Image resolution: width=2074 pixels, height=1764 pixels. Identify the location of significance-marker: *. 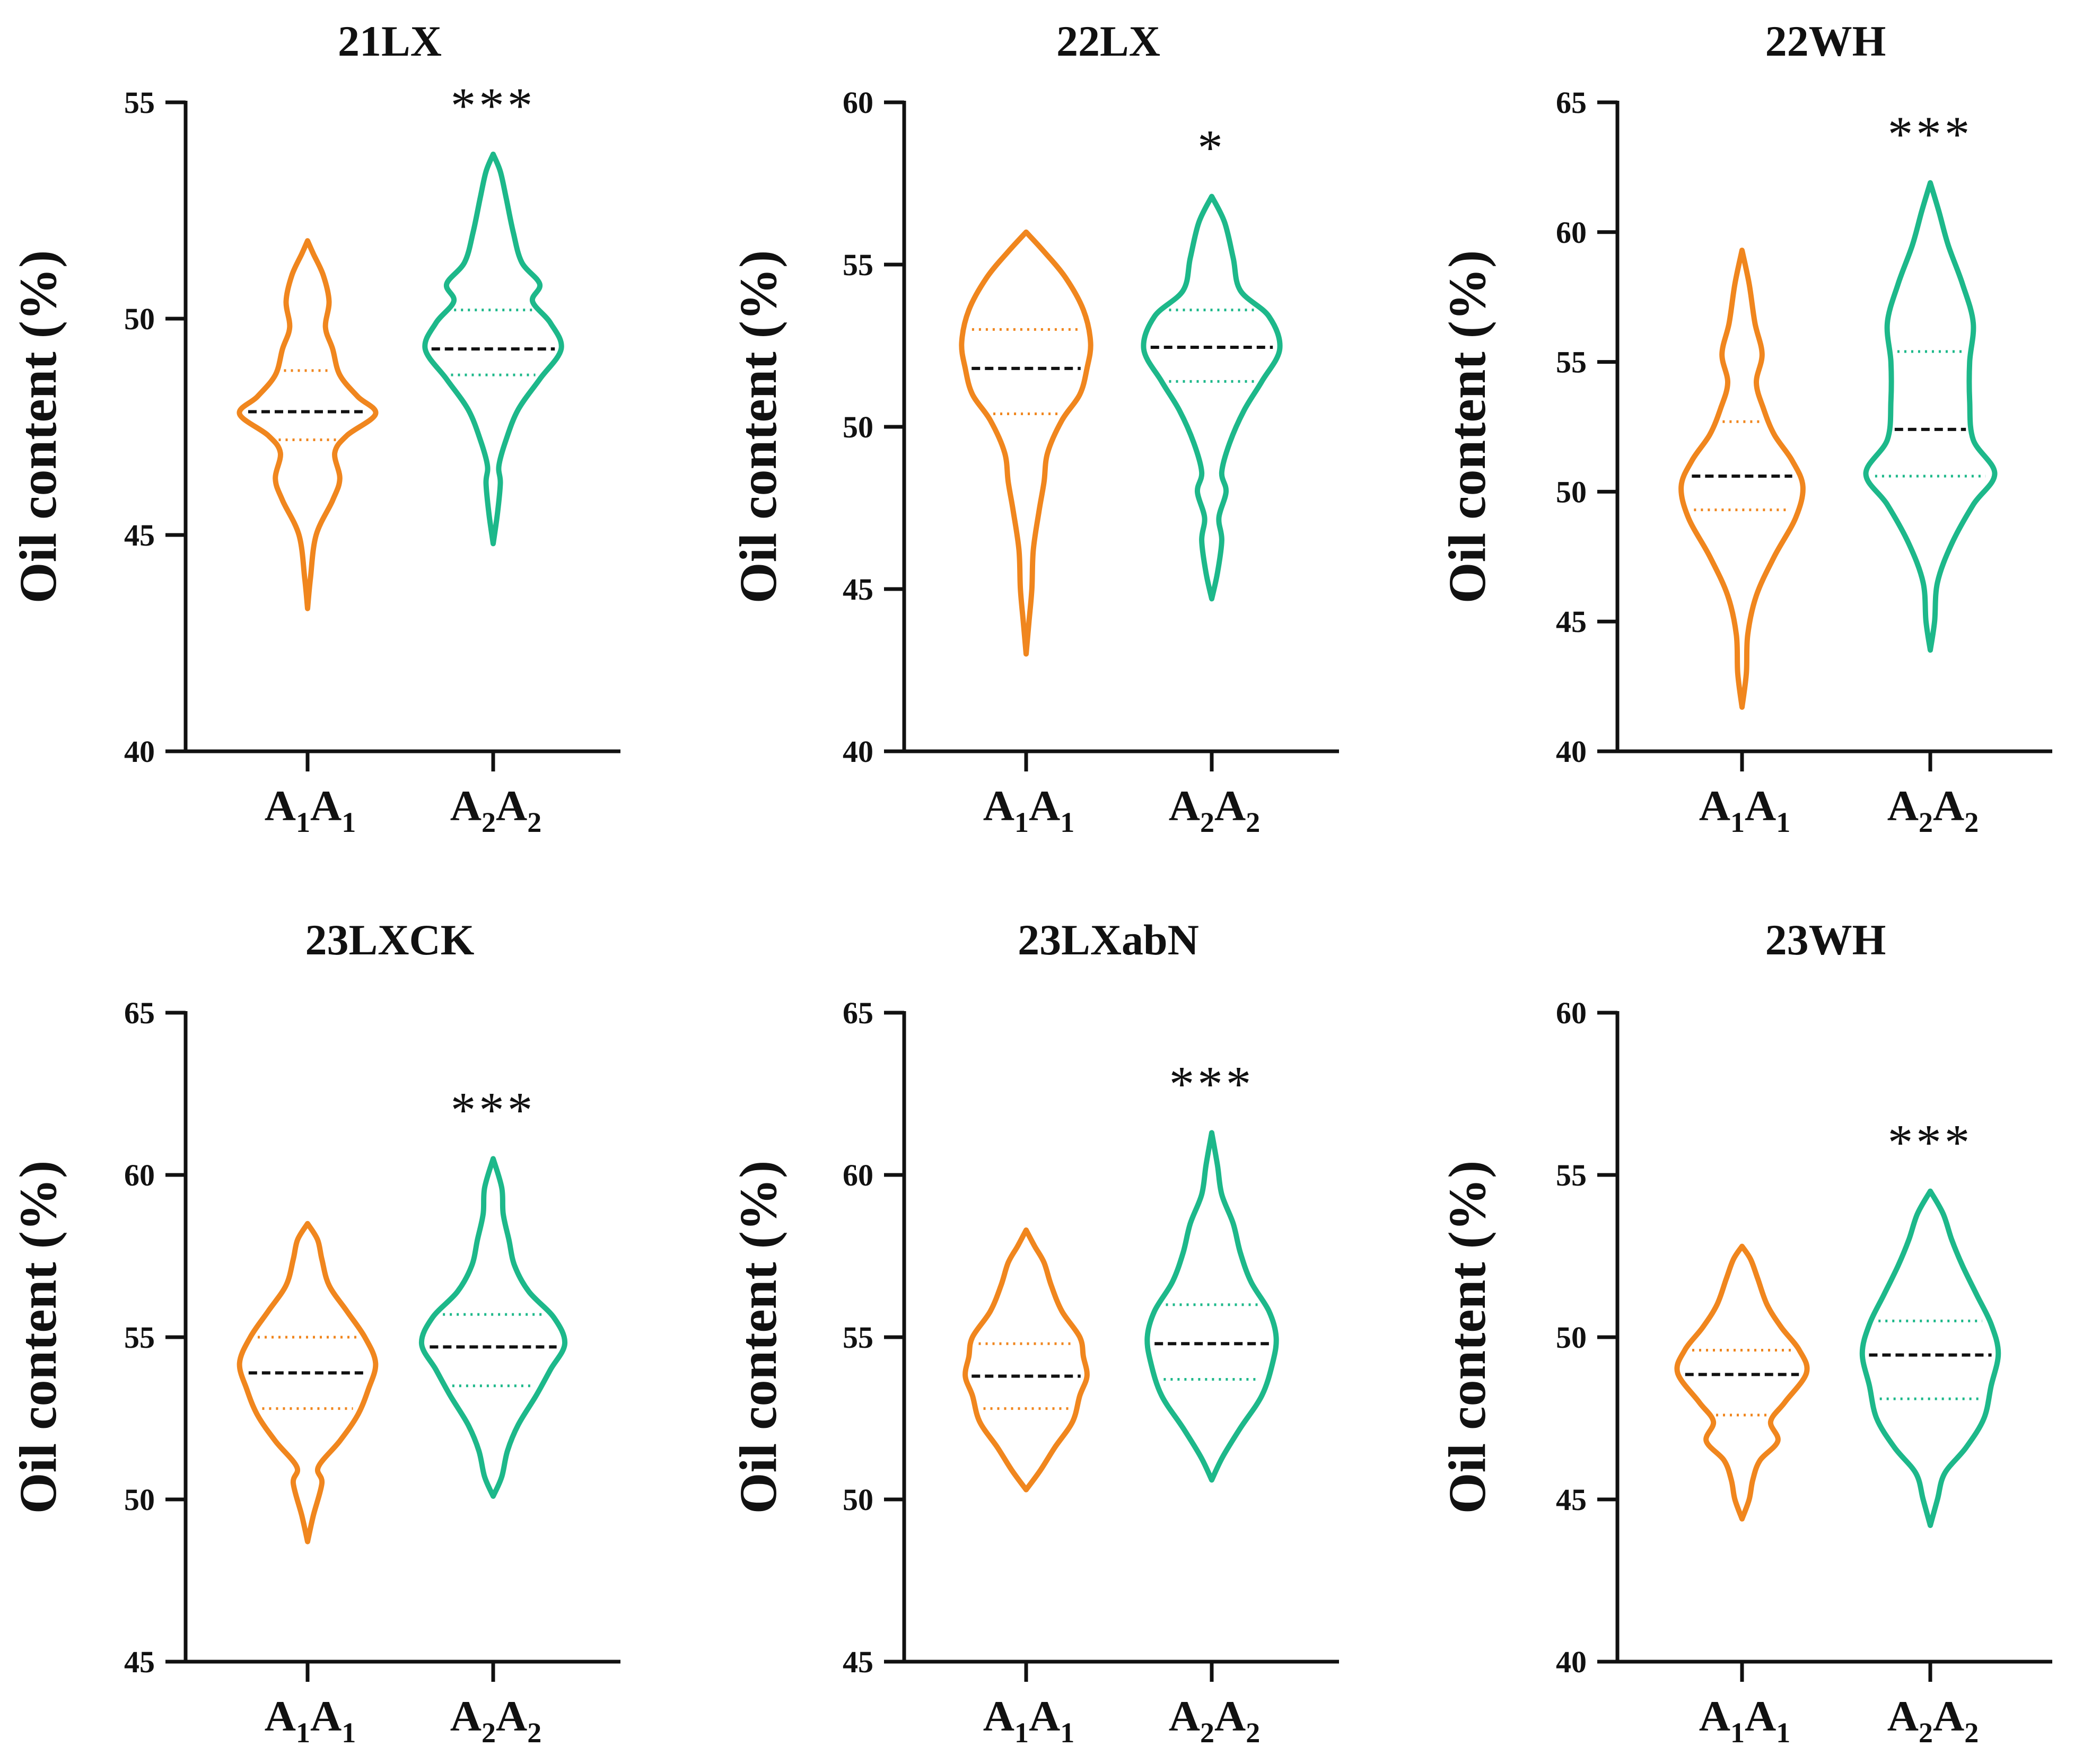
(1211, 147).